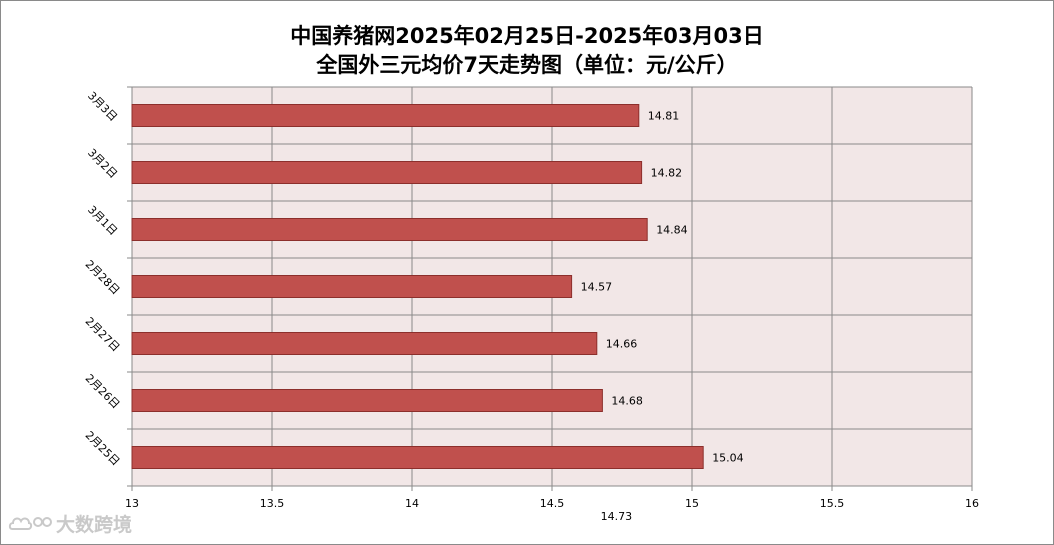  Describe the element at coordinates (412, 503) in the screenshot. I see `x-tick-label: 14` at that location.